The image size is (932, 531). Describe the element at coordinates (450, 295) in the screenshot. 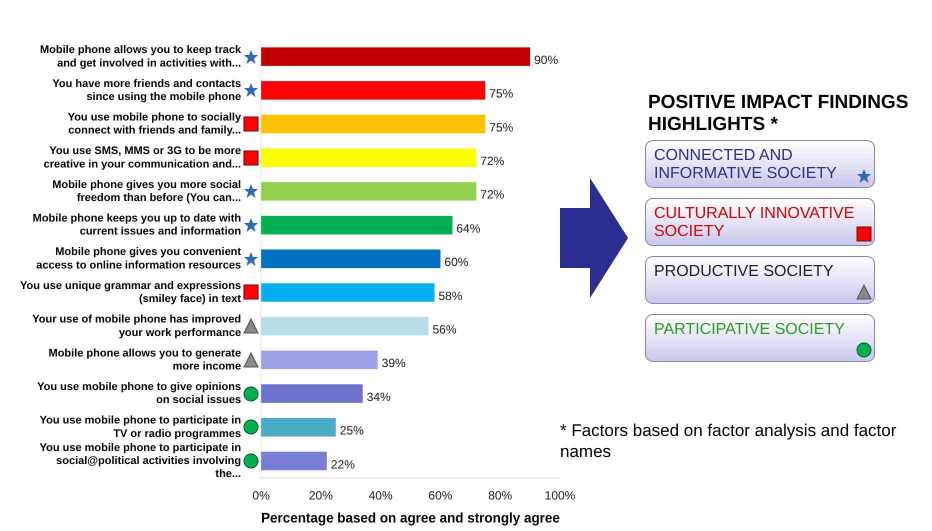

I see `data-label: 58%` at that location.